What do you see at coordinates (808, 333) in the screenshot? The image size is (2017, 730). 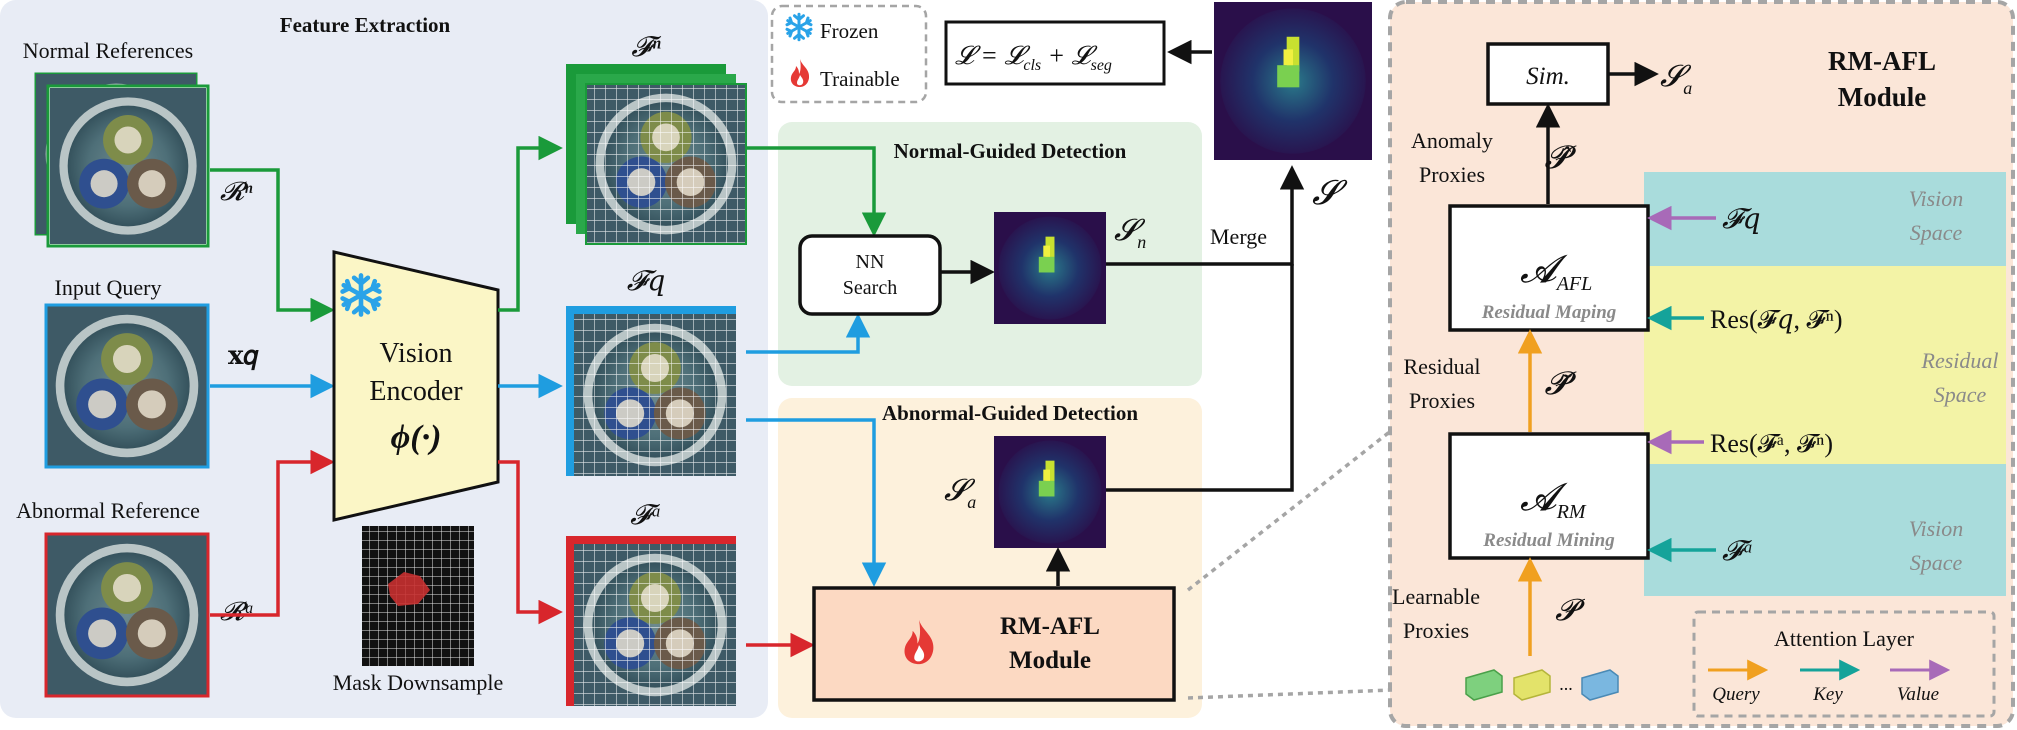 I see `fq-to-nn-arrow` at bounding box center [808, 333].